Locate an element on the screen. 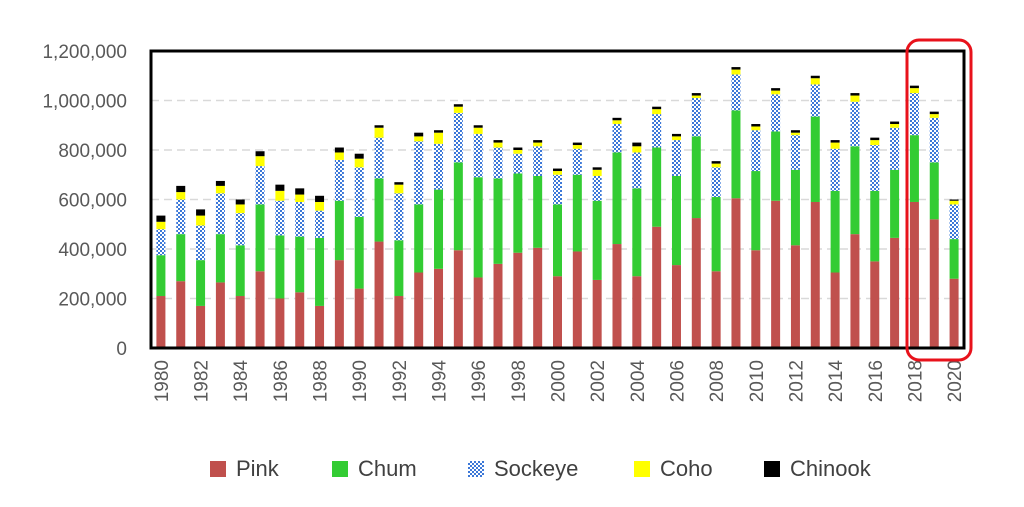 The width and height of the screenshot is (1024, 507). bar-coho-1994 is located at coordinates (439, 138).